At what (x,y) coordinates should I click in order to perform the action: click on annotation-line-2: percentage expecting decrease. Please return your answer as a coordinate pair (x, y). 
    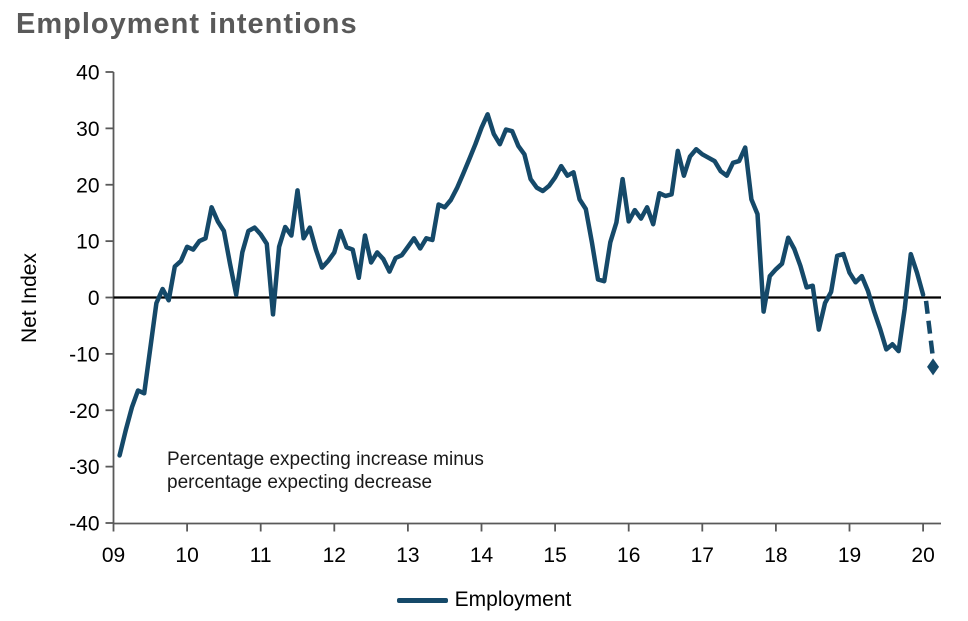
    Looking at the image, I should click on (300, 482).